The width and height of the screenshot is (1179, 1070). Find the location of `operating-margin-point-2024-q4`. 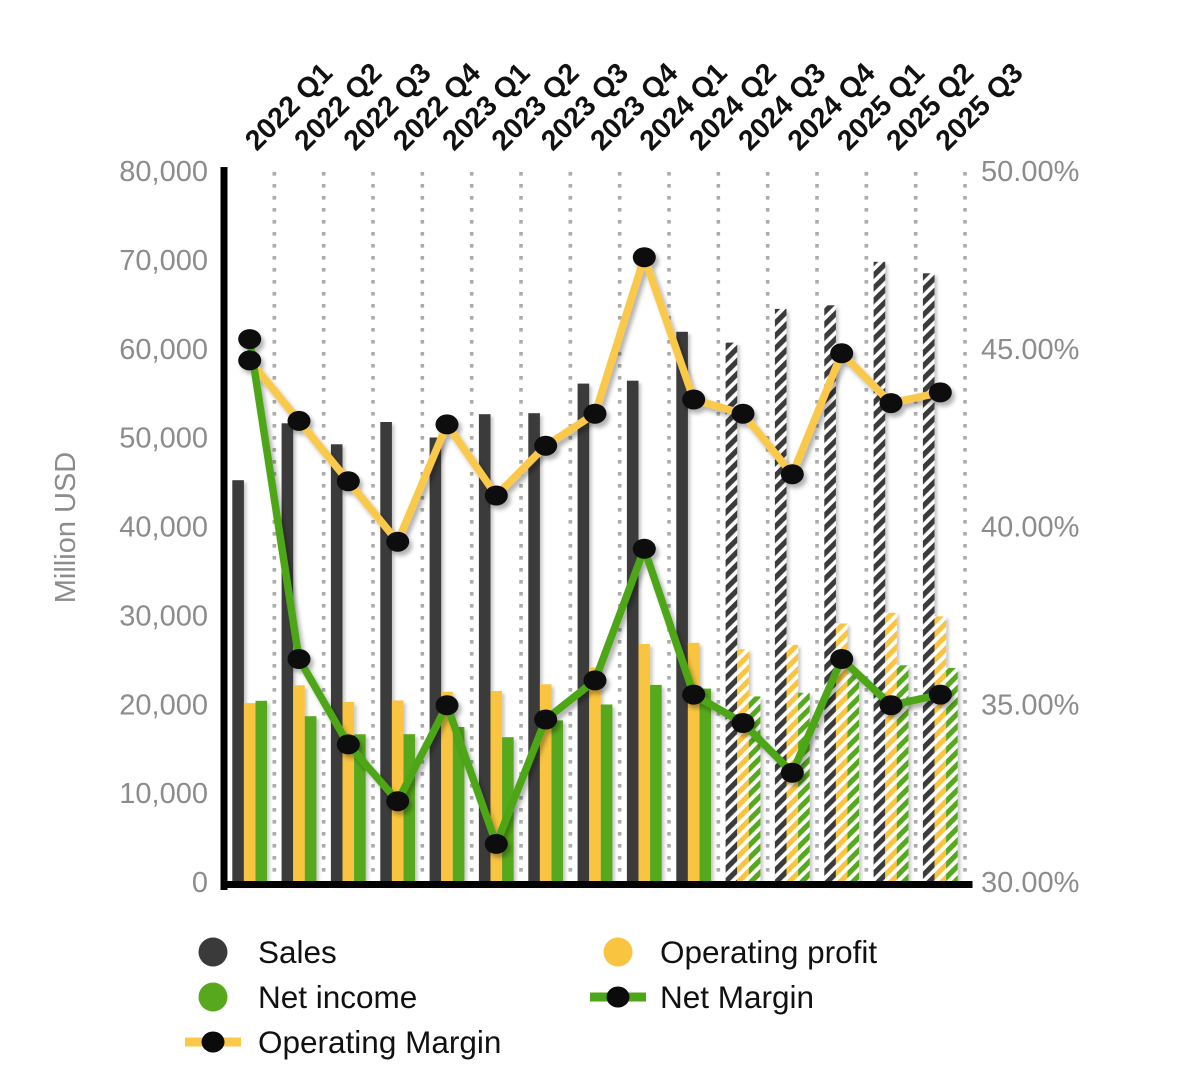

operating-margin-point-2024-q4 is located at coordinates (792, 474).